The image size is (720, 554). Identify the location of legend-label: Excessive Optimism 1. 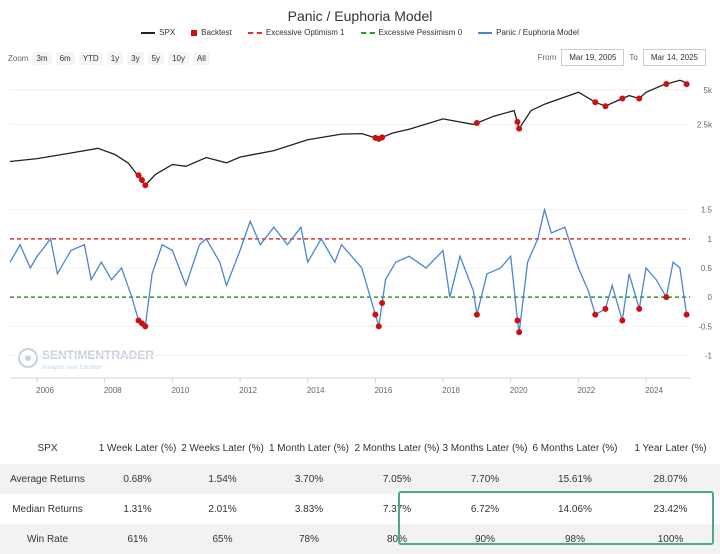
(305, 32).